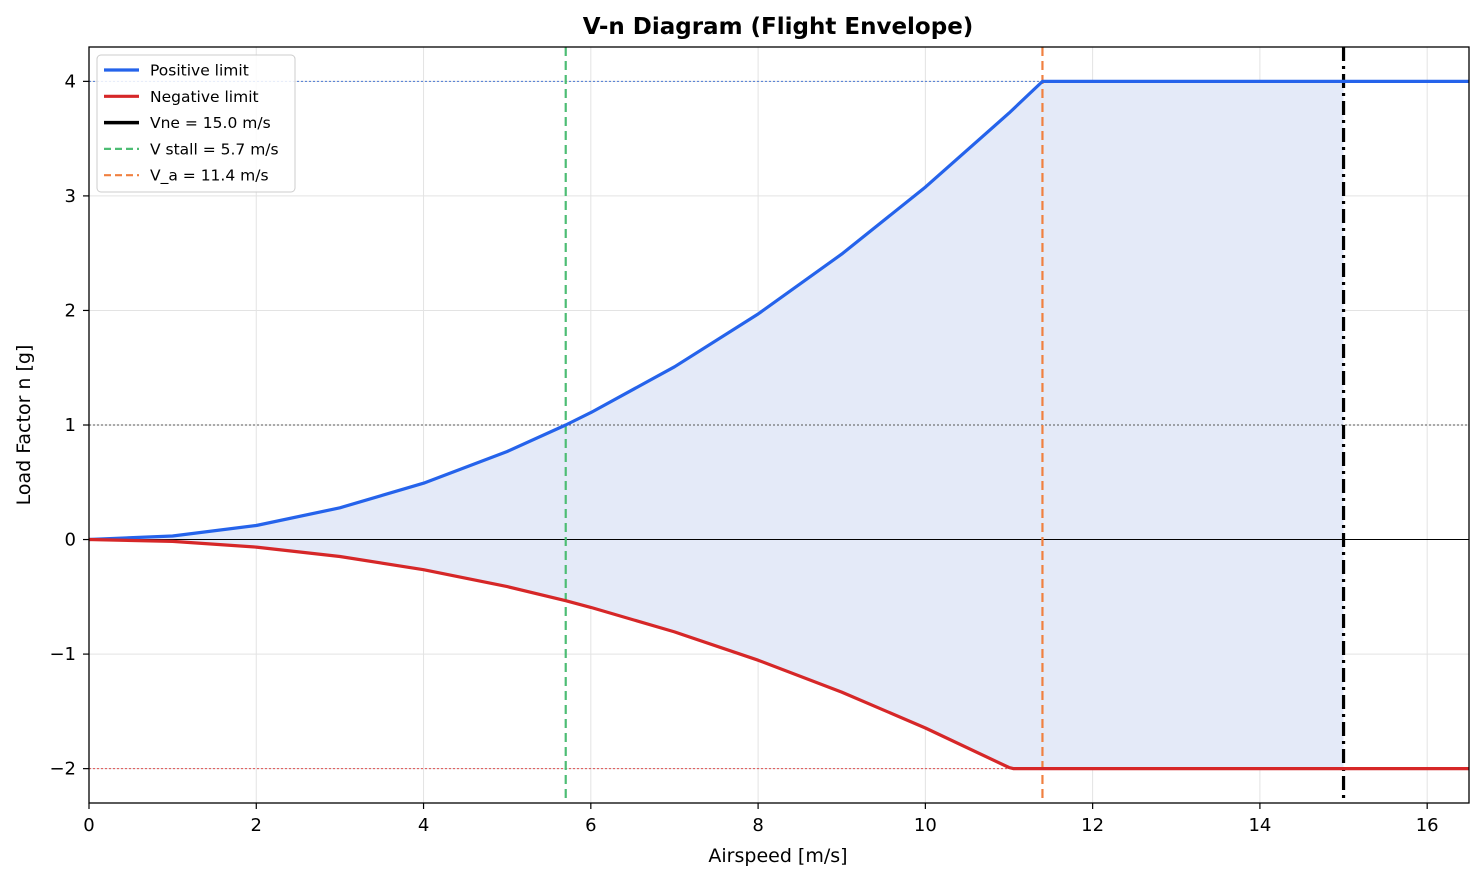 The width and height of the screenshot is (1484, 881). I want to click on x-tick-label: 2, so click(256, 825).